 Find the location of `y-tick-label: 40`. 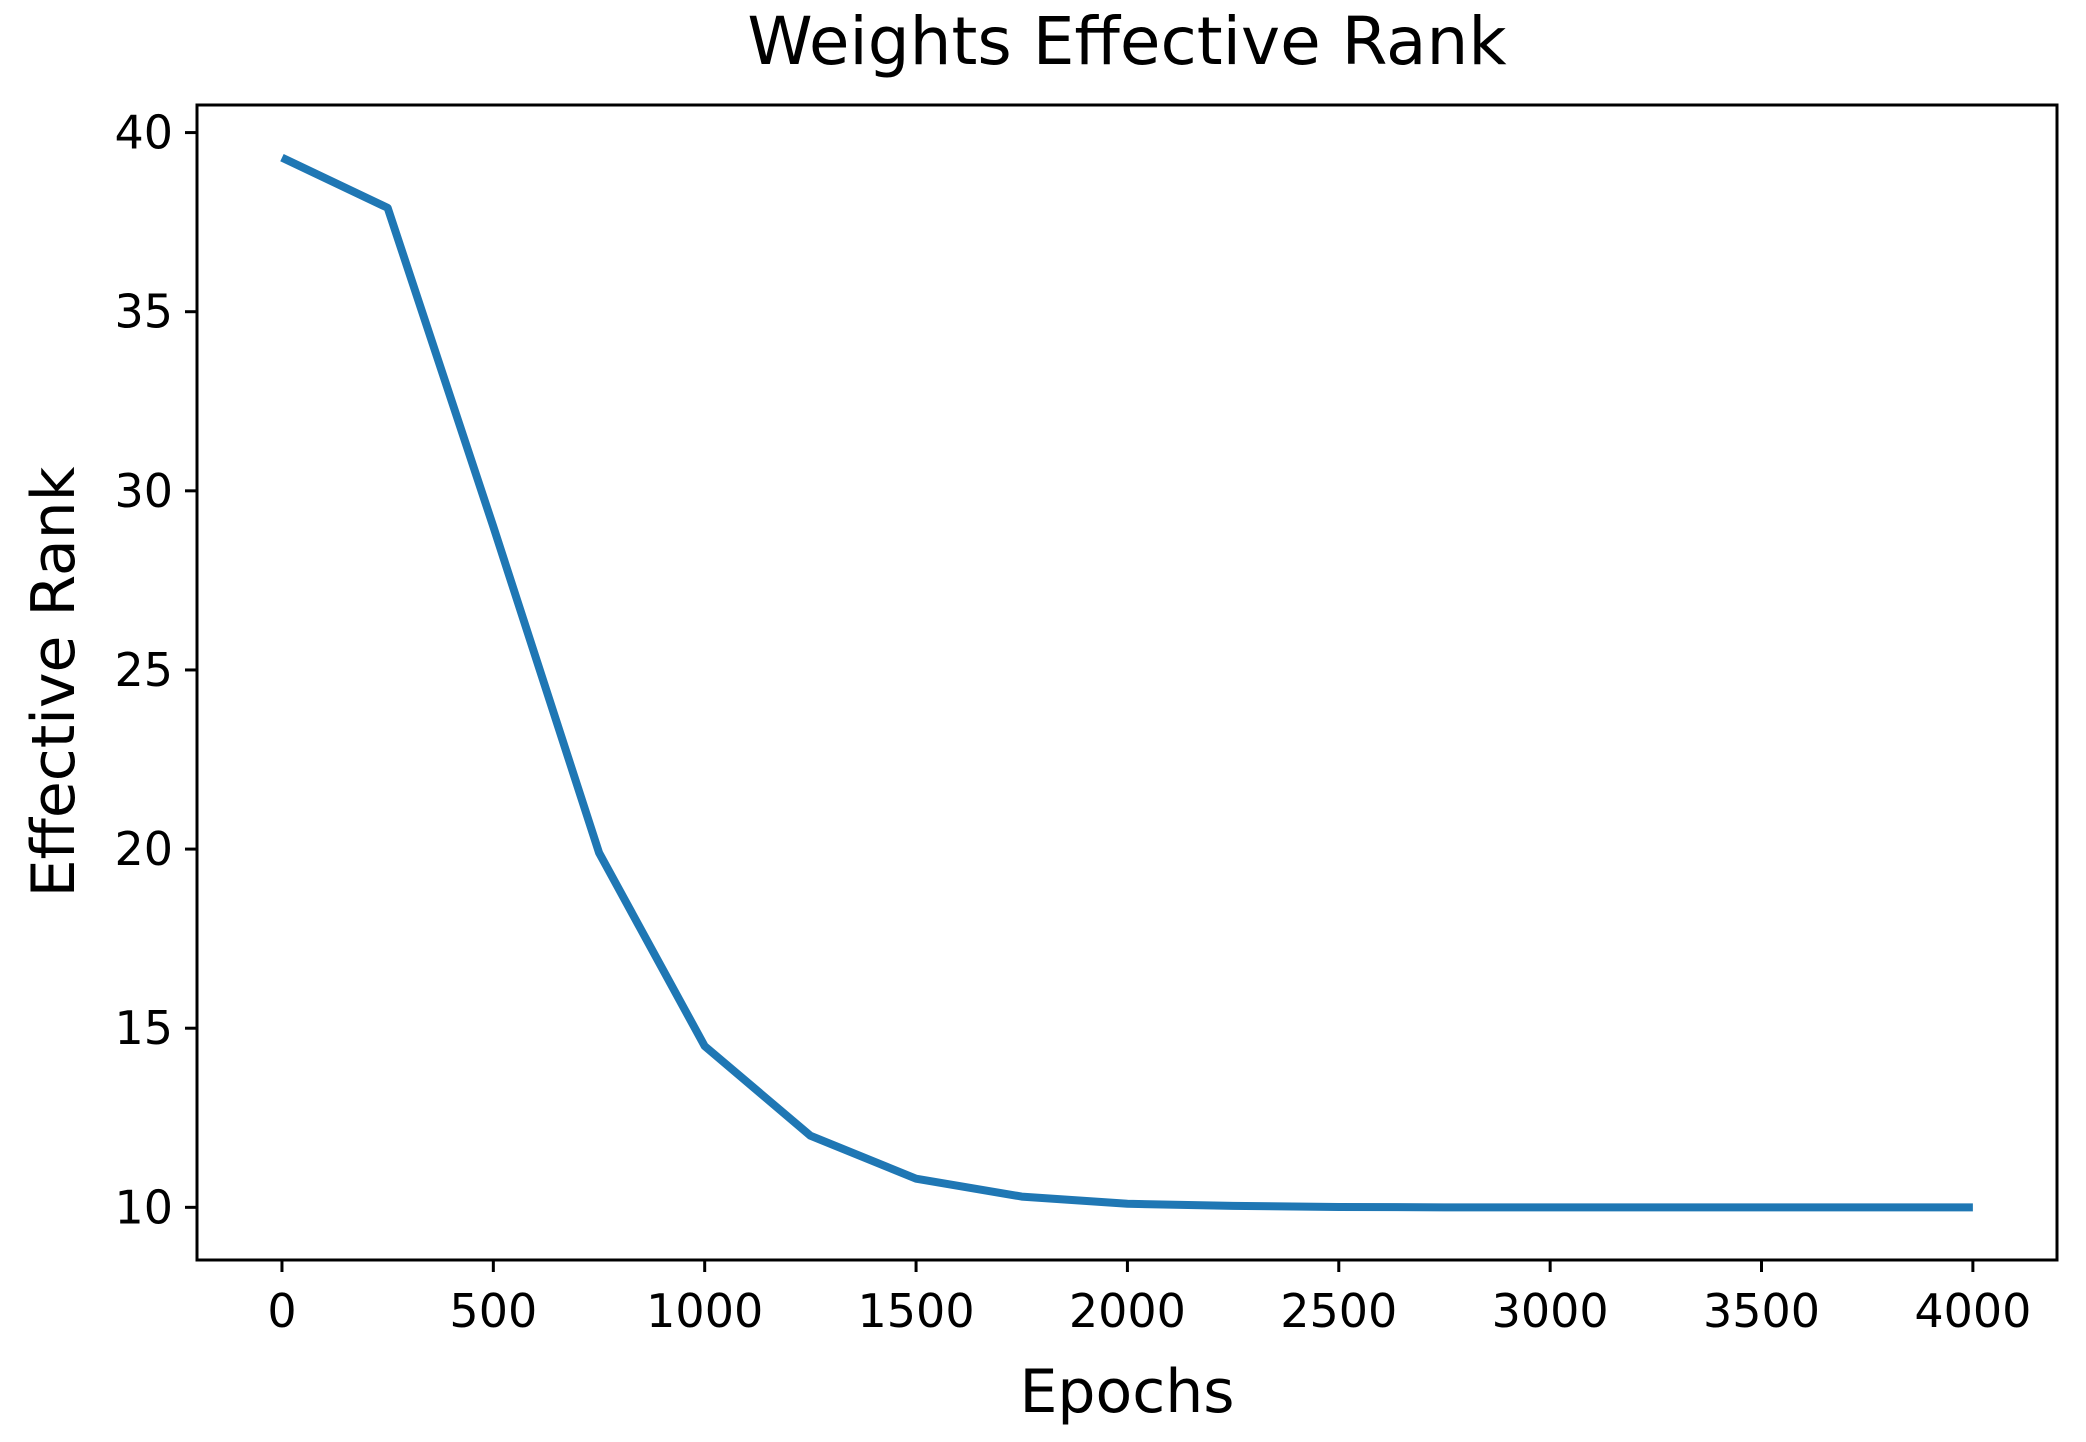

y-tick-label: 40 is located at coordinates (143, 133).